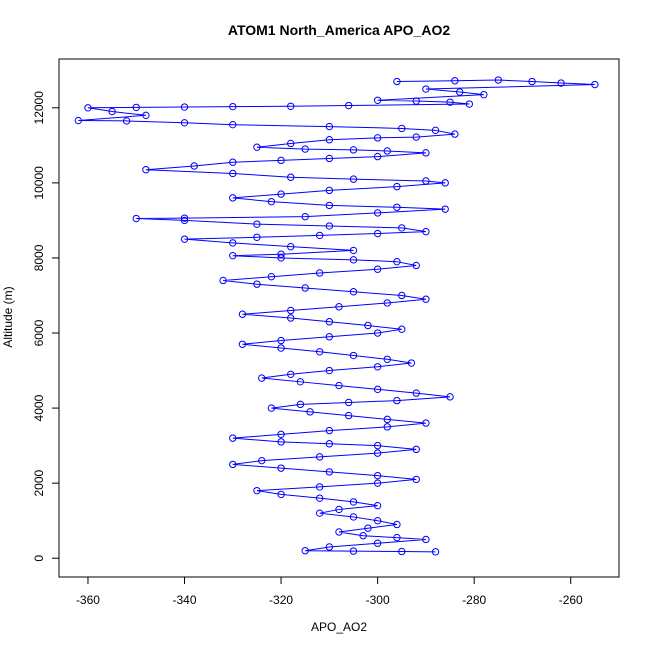 Image resolution: width=650 pixels, height=650 pixels. I want to click on y-tick-label: 6000, so click(39, 332).